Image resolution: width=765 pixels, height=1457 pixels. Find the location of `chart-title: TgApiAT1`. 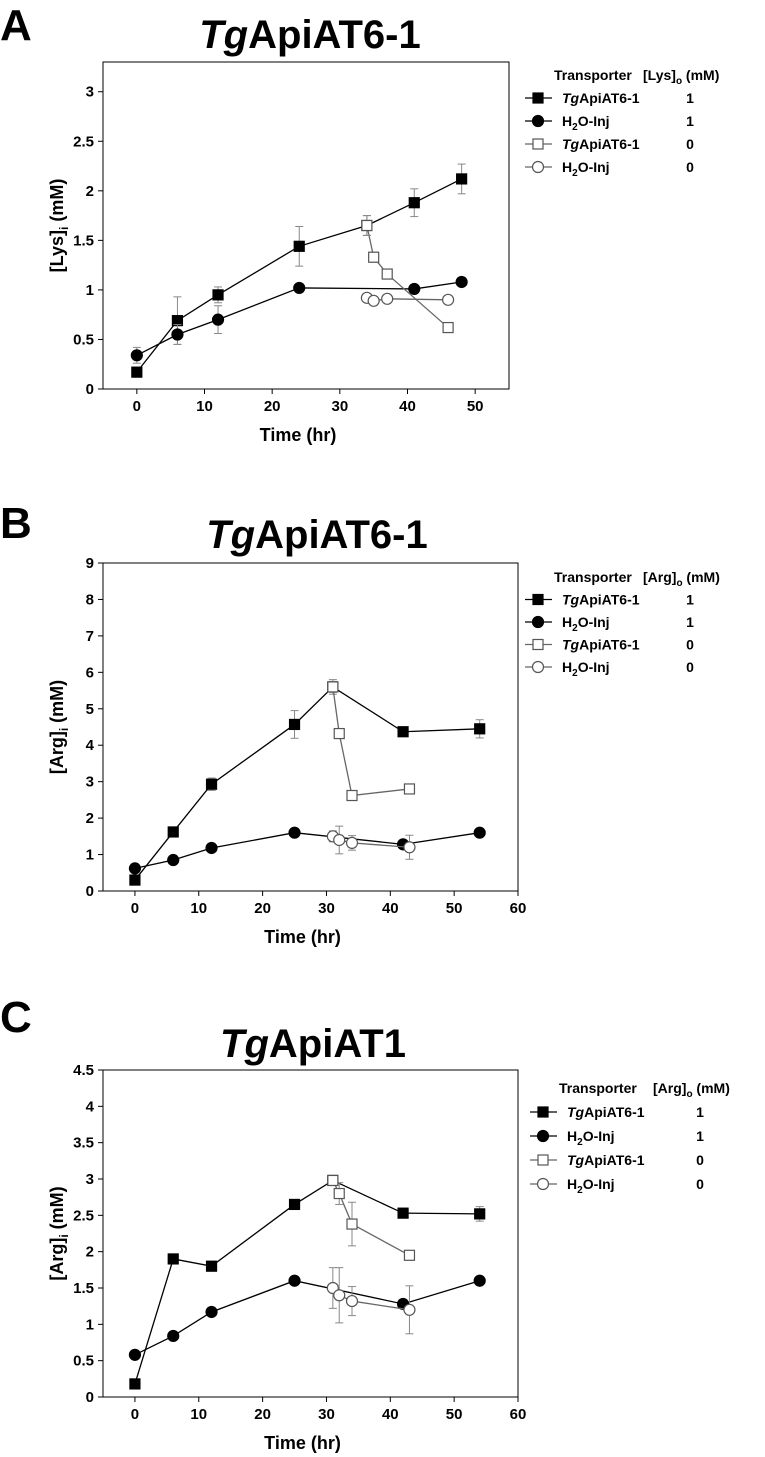

chart-title: TgApiAT1 is located at coordinates (313, 1044).